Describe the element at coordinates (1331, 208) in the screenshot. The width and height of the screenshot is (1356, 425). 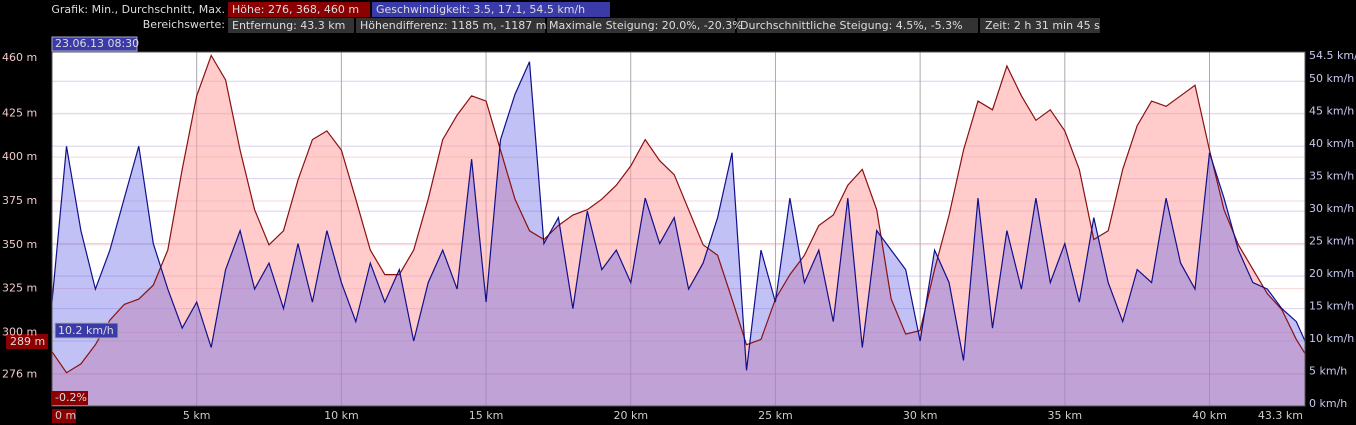
I see `y2-tick-label: 30 km/h` at that location.